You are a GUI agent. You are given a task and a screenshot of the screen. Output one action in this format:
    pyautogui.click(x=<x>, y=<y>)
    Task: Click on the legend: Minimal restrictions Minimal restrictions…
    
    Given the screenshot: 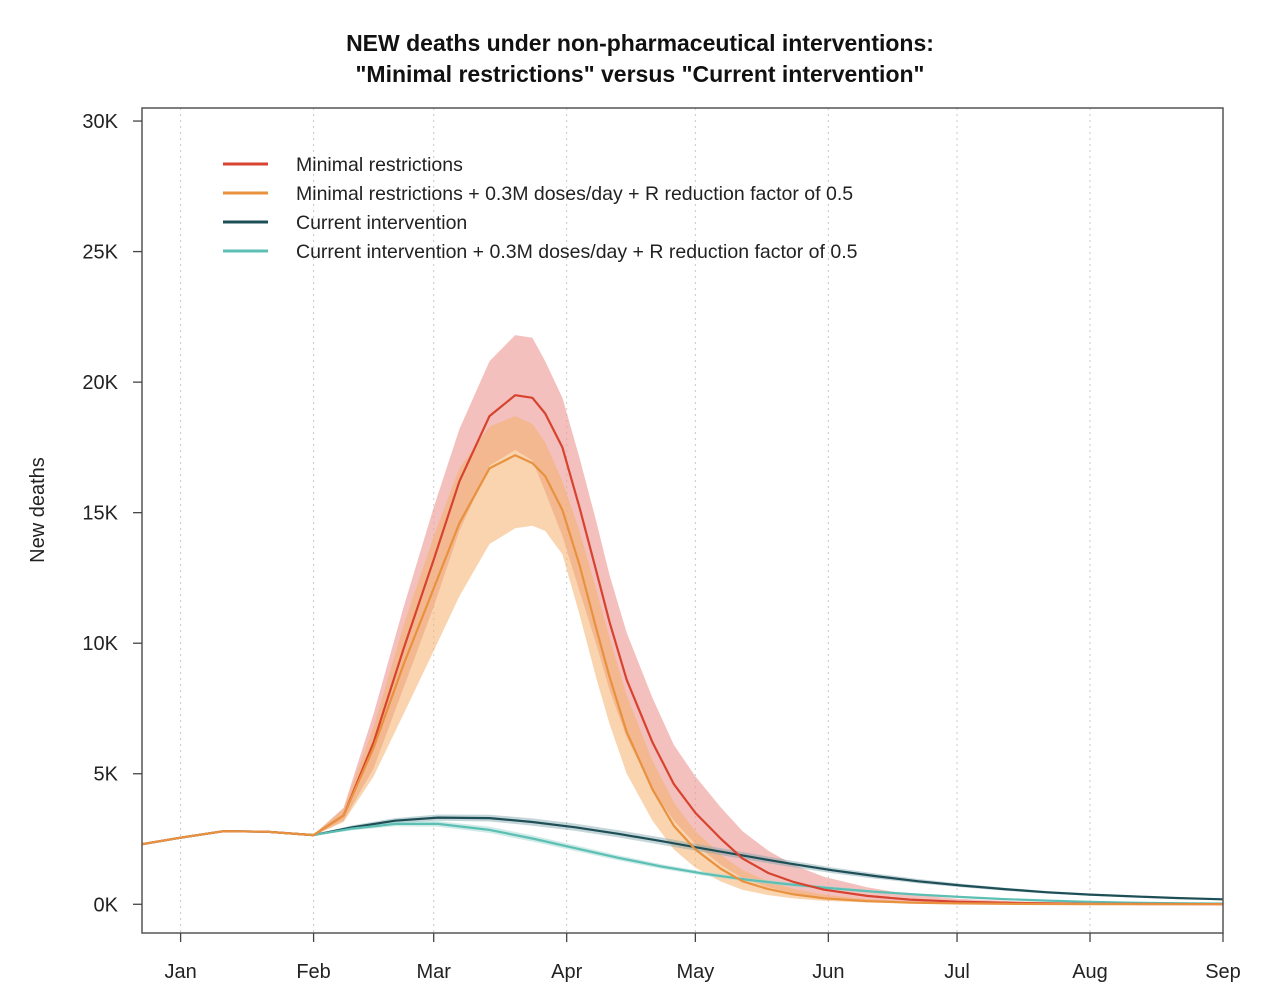 What is the action you would take?
    pyautogui.click(x=540, y=208)
    